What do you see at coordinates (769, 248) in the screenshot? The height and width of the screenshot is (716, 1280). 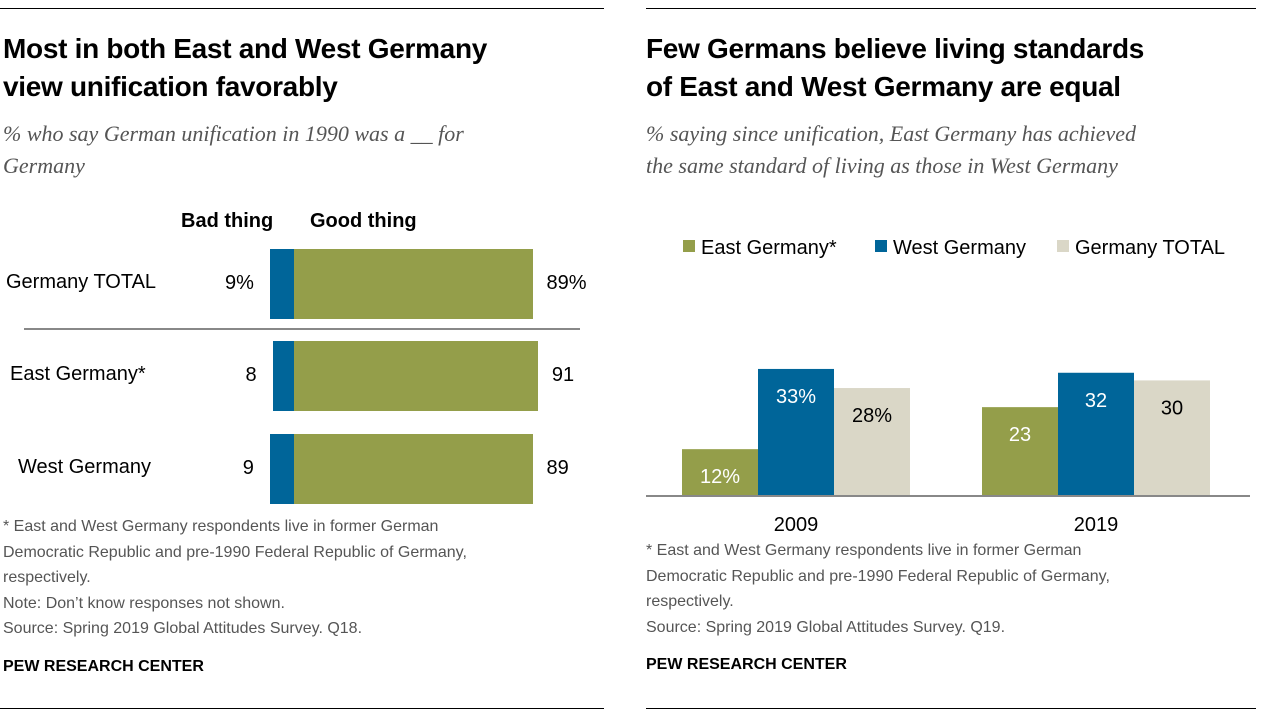 I see `legend-label: East Germany*` at bounding box center [769, 248].